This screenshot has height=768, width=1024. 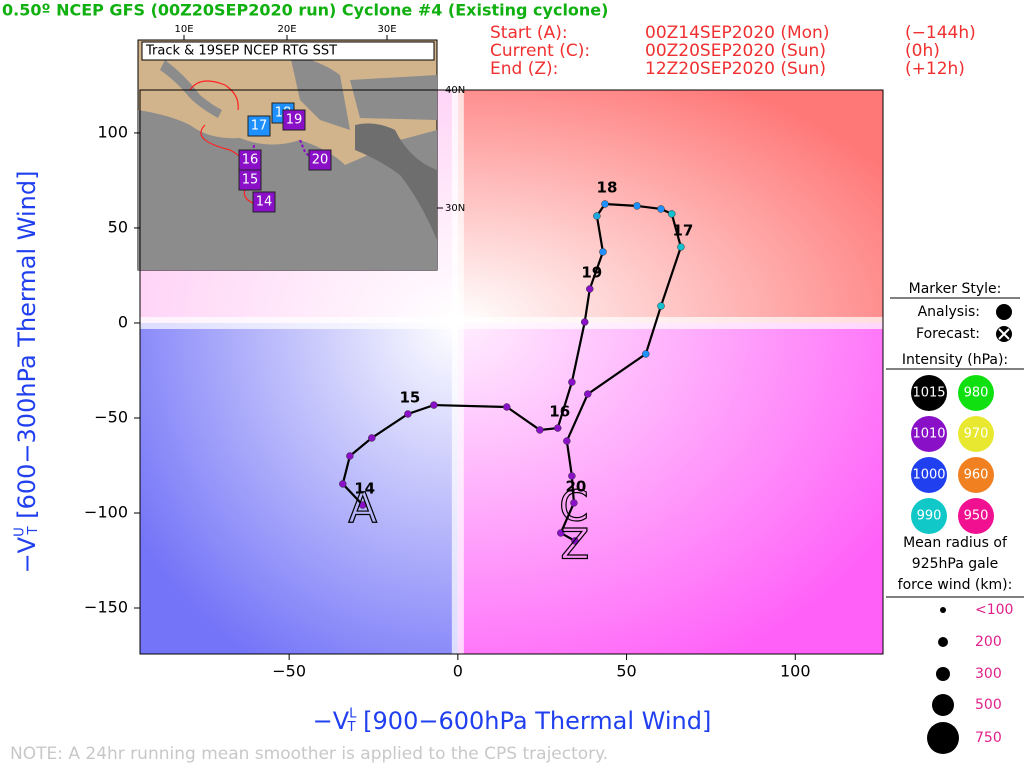 I want to click on inset-marker-label: 19, so click(x=294, y=120).